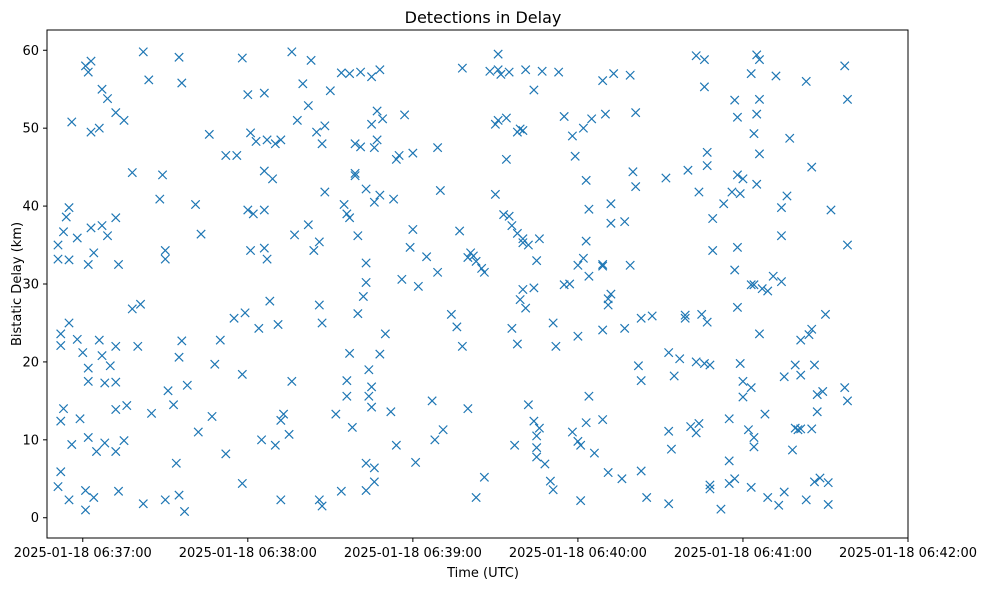 The image size is (989, 590). Describe the element at coordinates (30, 362) in the screenshot. I see `y-tick-label-2: 20` at that location.